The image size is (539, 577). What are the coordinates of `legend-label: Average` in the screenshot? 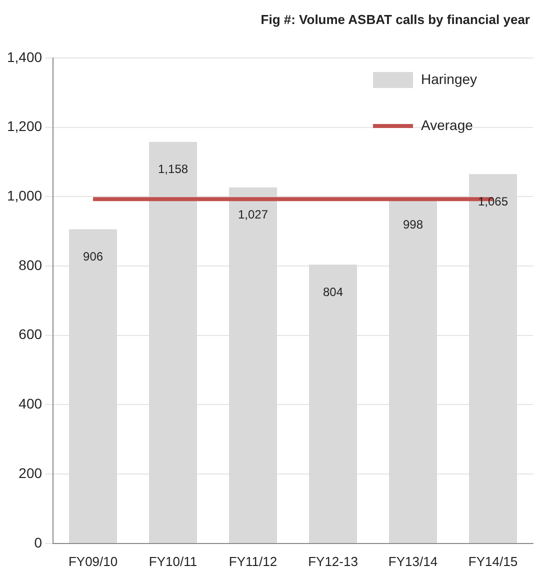 It's located at (447, 124).